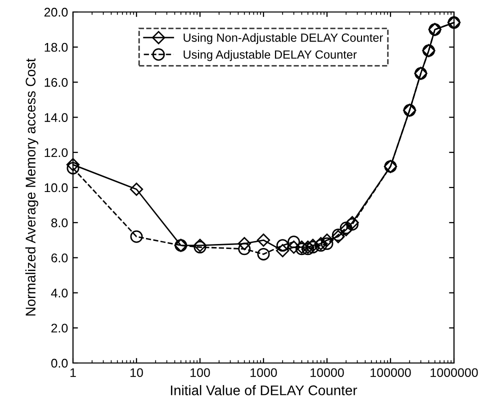 Image resolution: width=491 pixels, height=407 pixels. I want to click on x-axis-title: Initial Value of DELAY Counter, so click(264, 390).